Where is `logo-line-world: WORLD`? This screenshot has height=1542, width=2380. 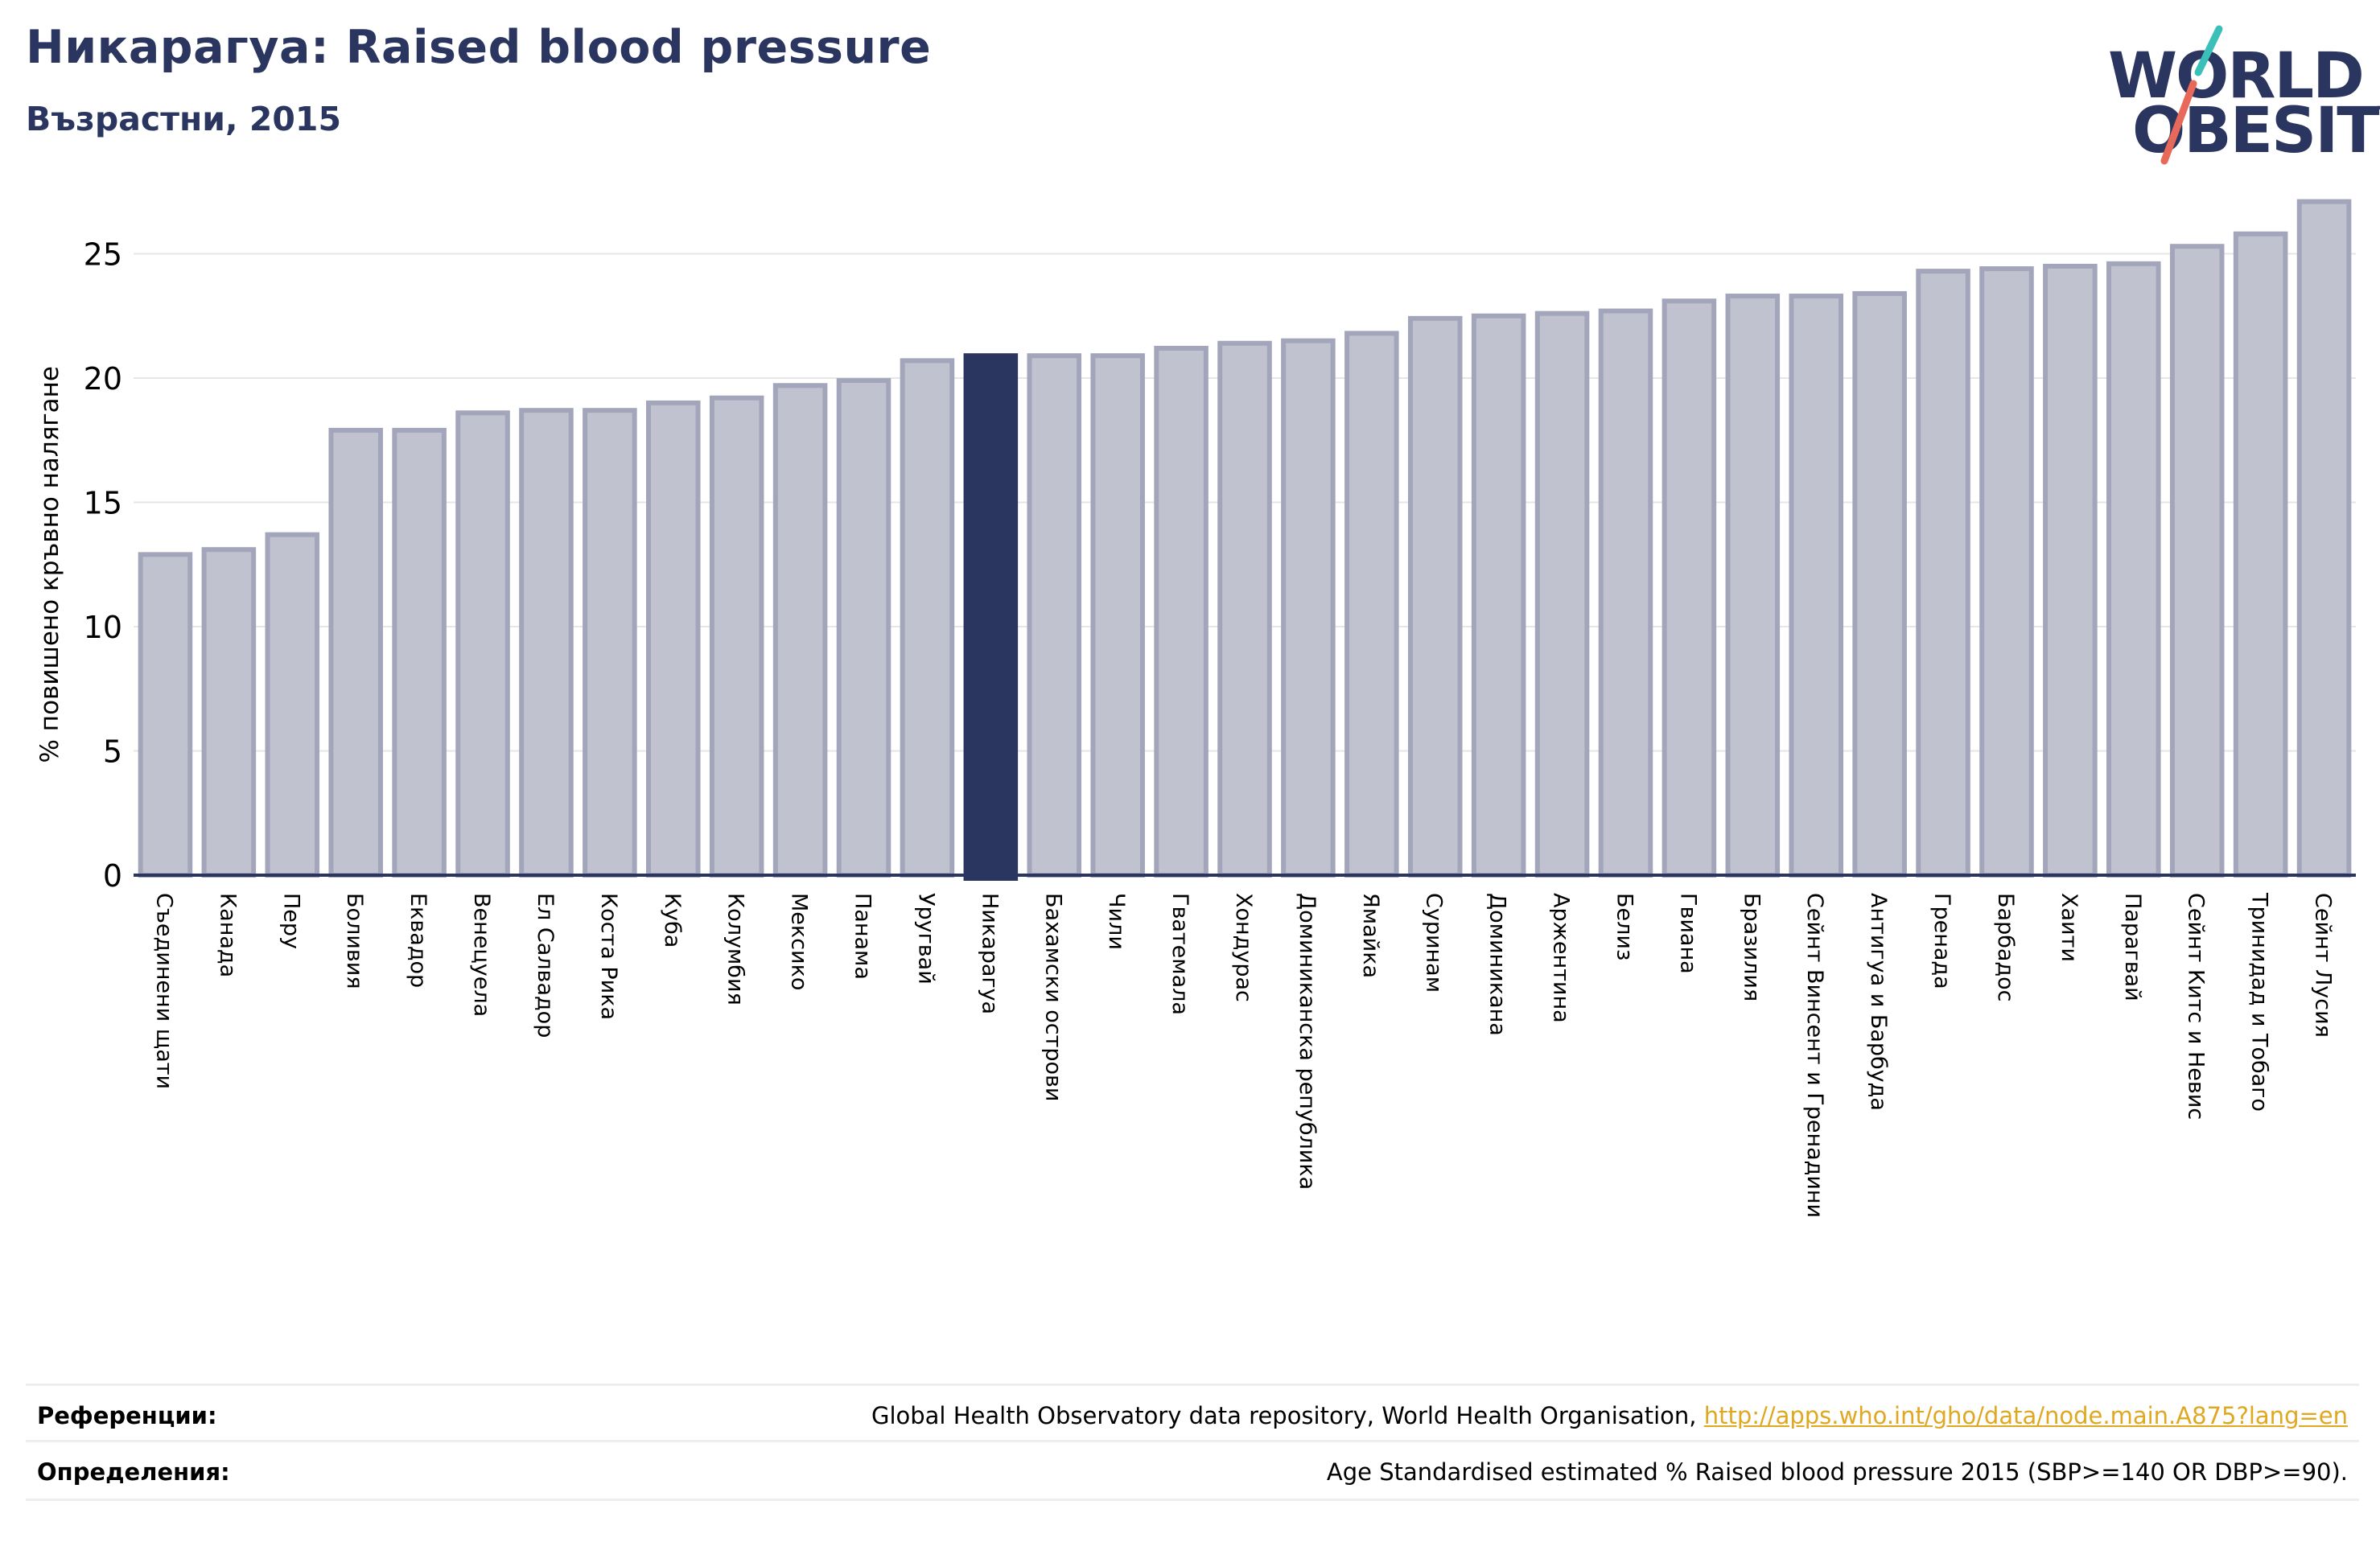
logo-line-world: WORLD is located at coordinates (2236, 76).